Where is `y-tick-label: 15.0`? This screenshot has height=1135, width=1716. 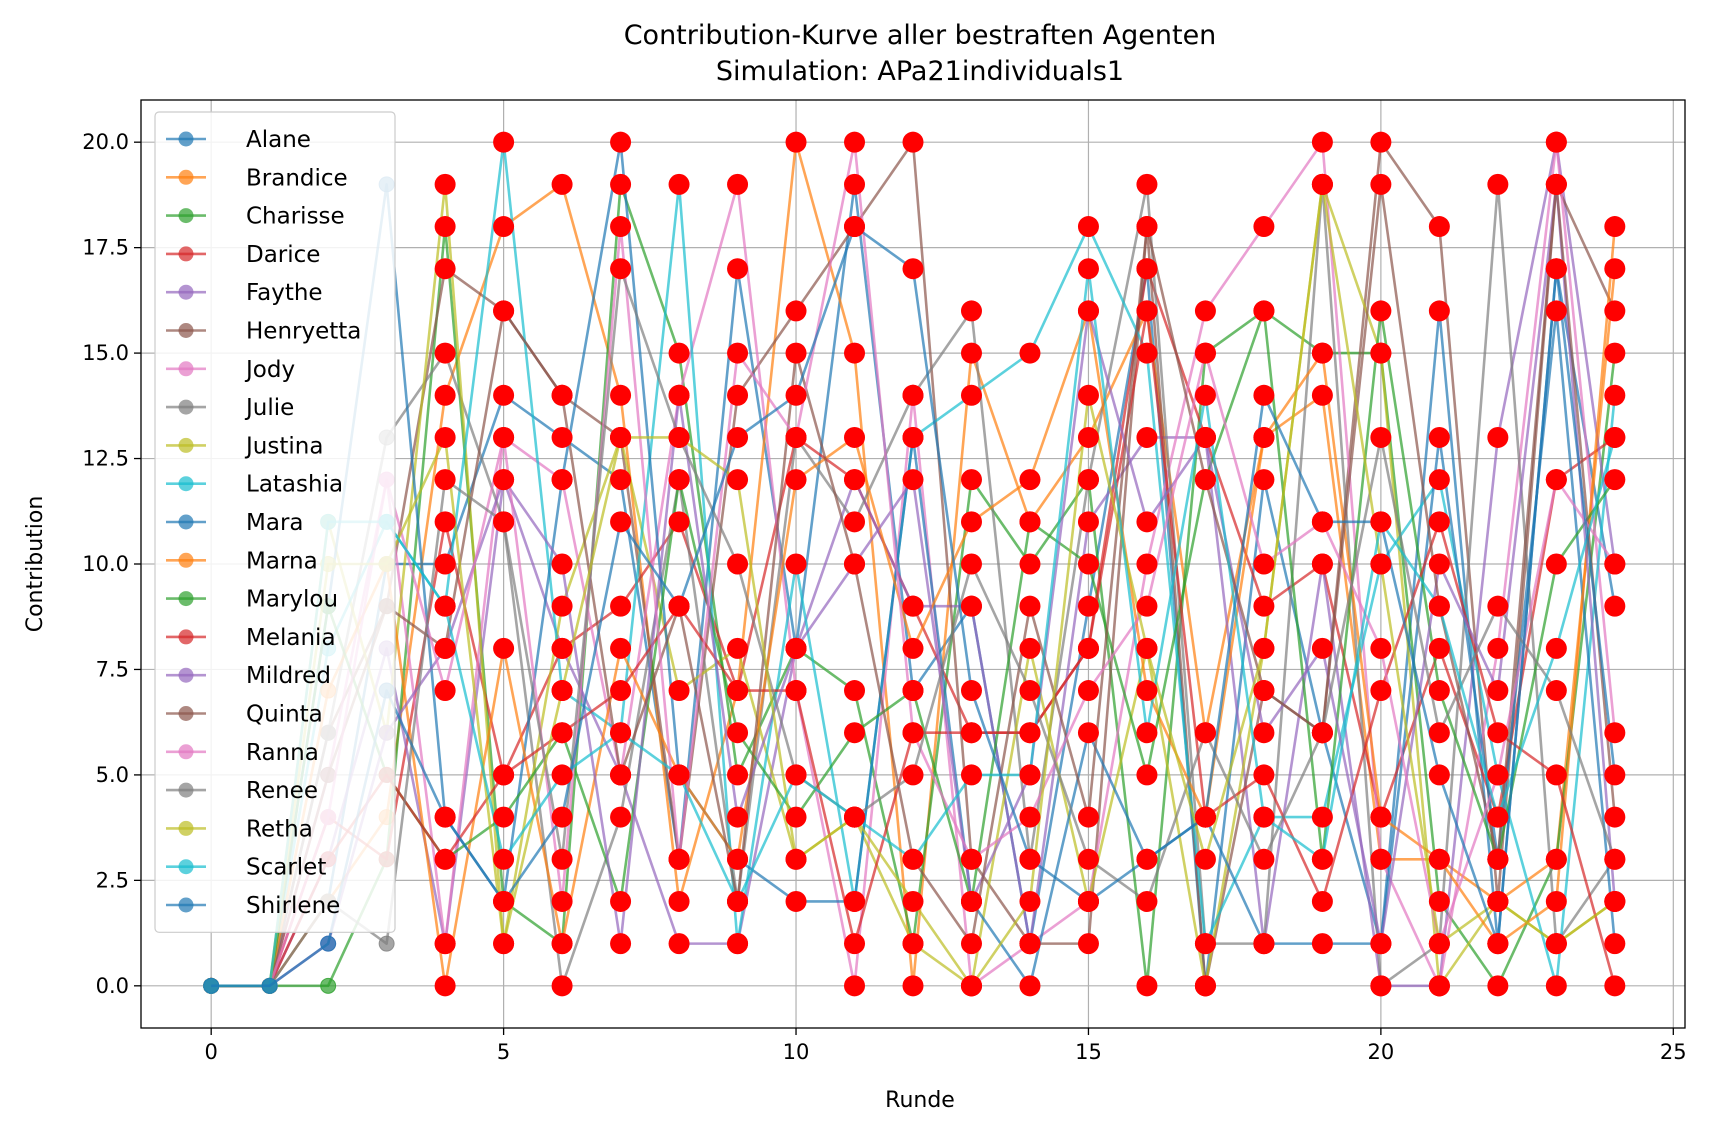
y-tick-label: 15.0 is located at coordinates (105, 353).